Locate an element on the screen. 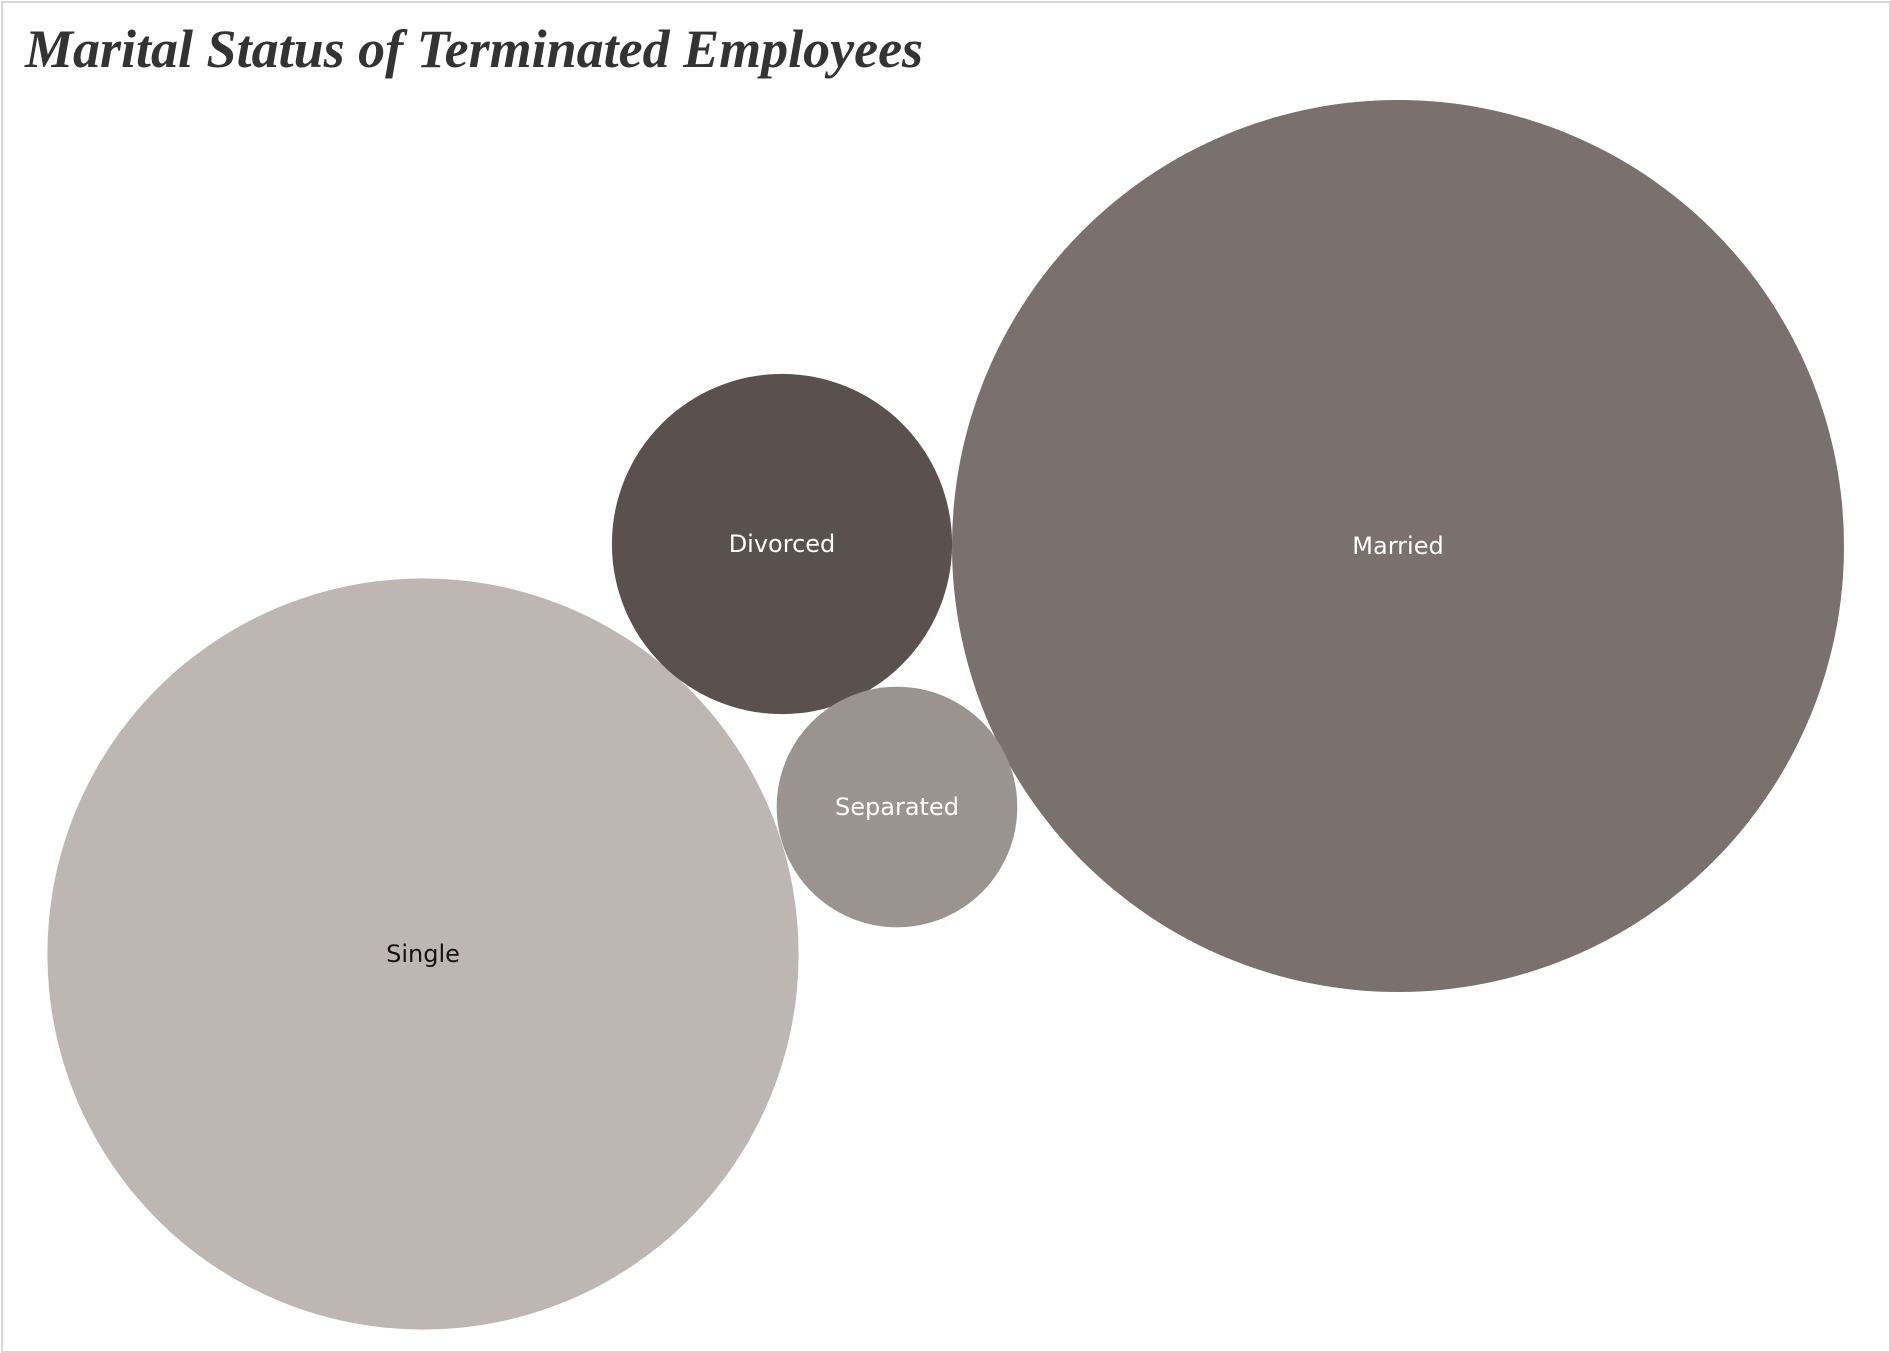 The image size is (1891, 1353). chart-title: Marital Status of Terminated Employees is located at coordinates (474, 49).